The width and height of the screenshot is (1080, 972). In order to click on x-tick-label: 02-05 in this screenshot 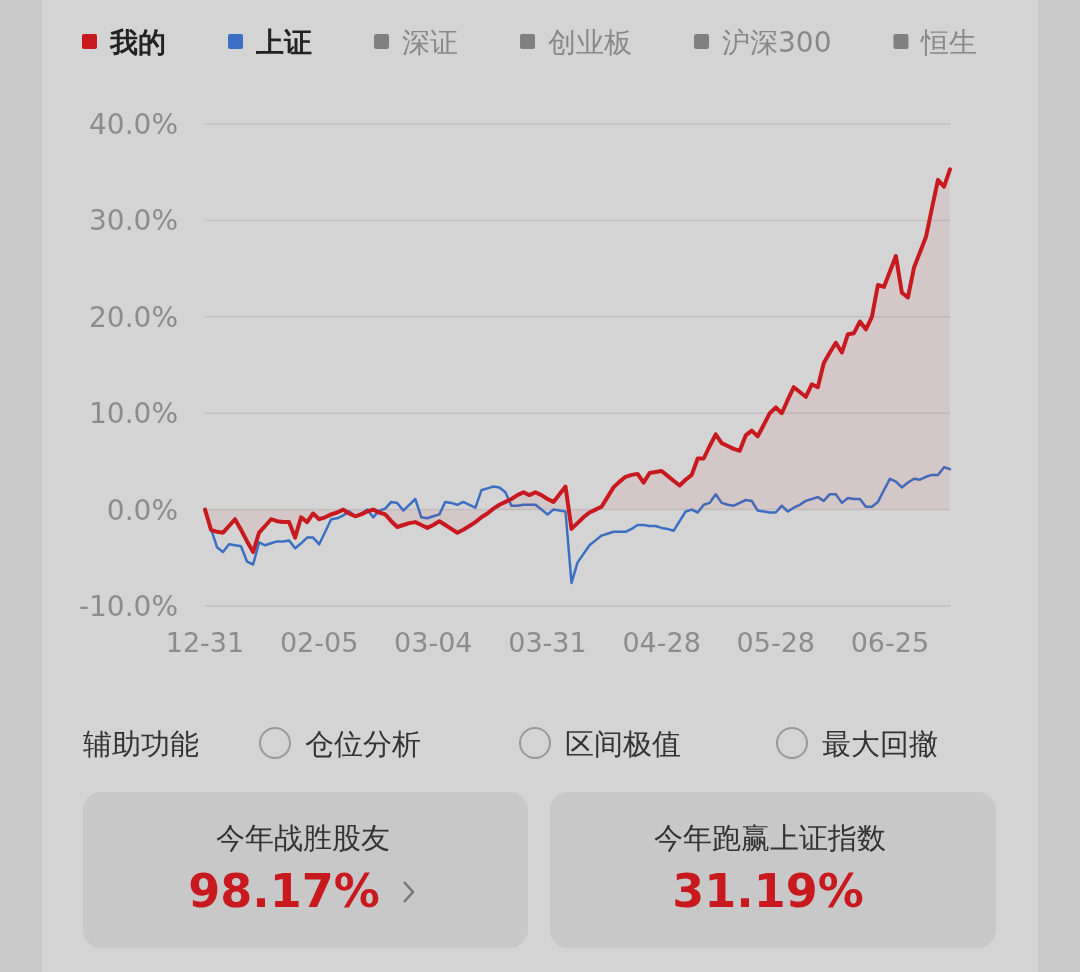, I will do `click(319, 642)`.